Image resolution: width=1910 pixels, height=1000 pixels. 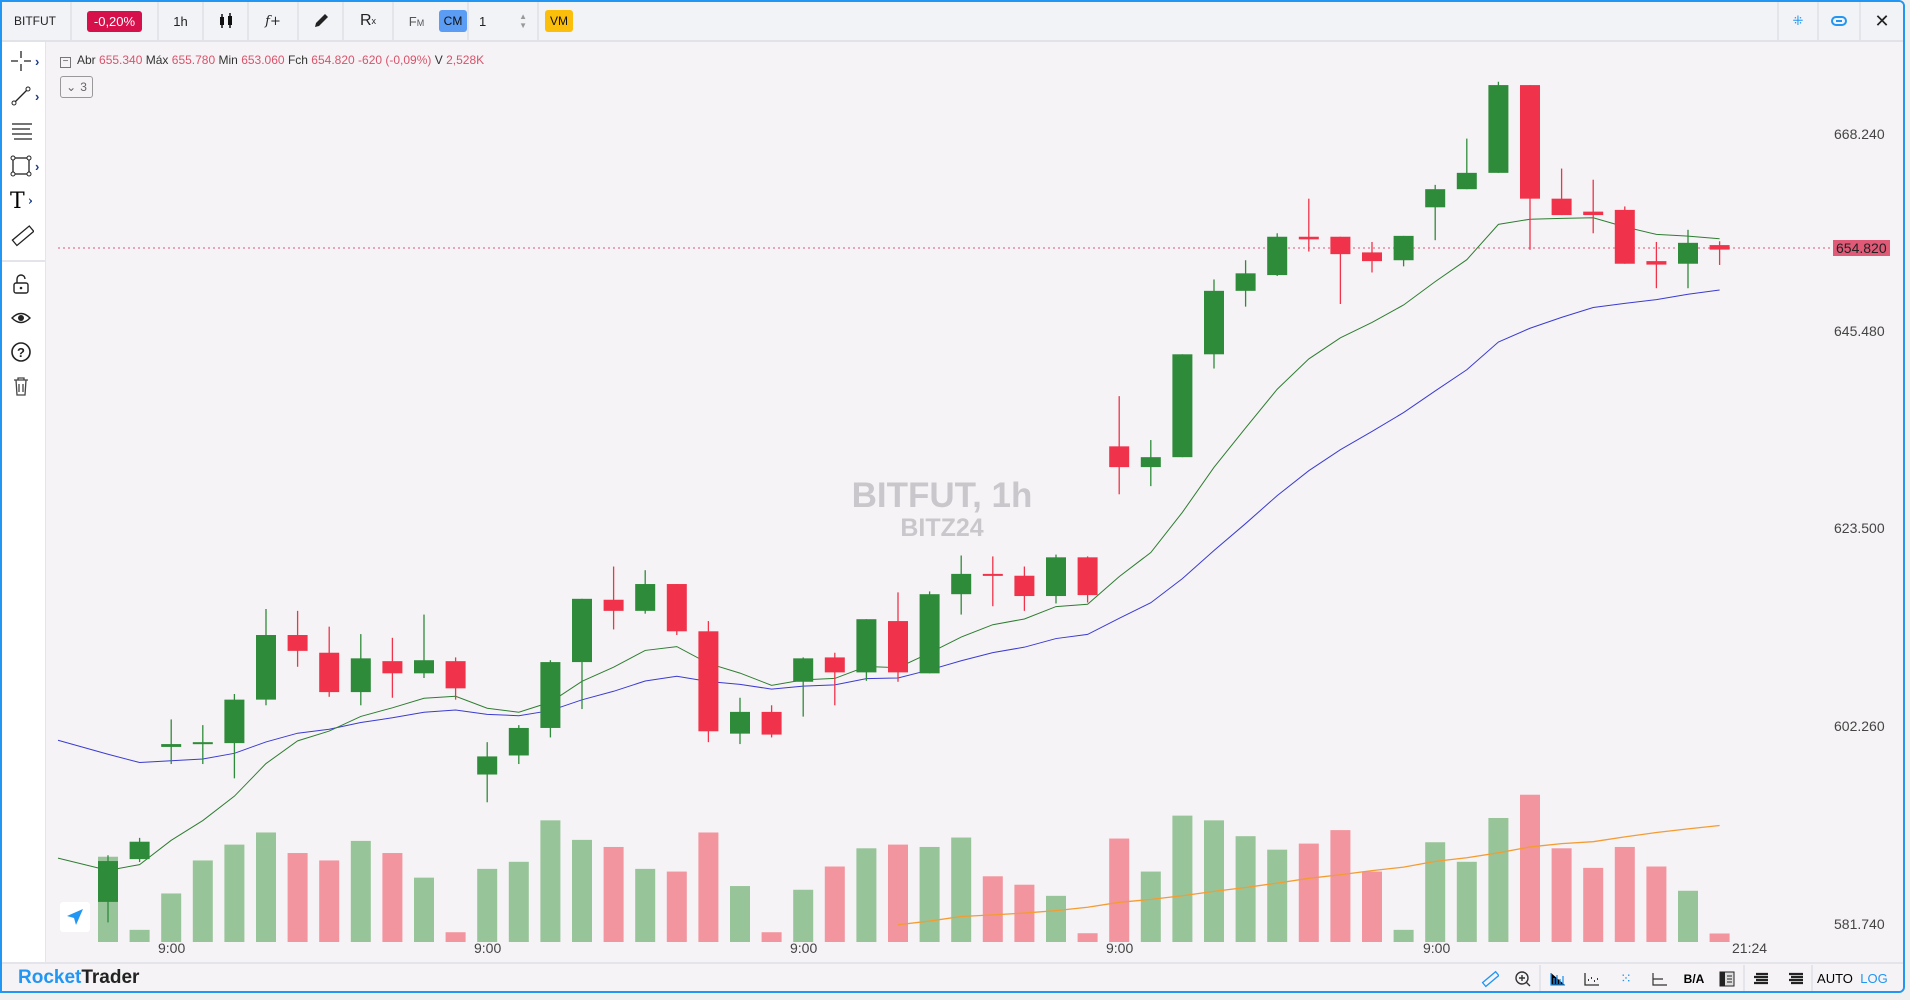 What do you see at coordinates (1859, 528) in the screenshot?
I see `price-label: 623.500` at bounding box center [1859, 528].